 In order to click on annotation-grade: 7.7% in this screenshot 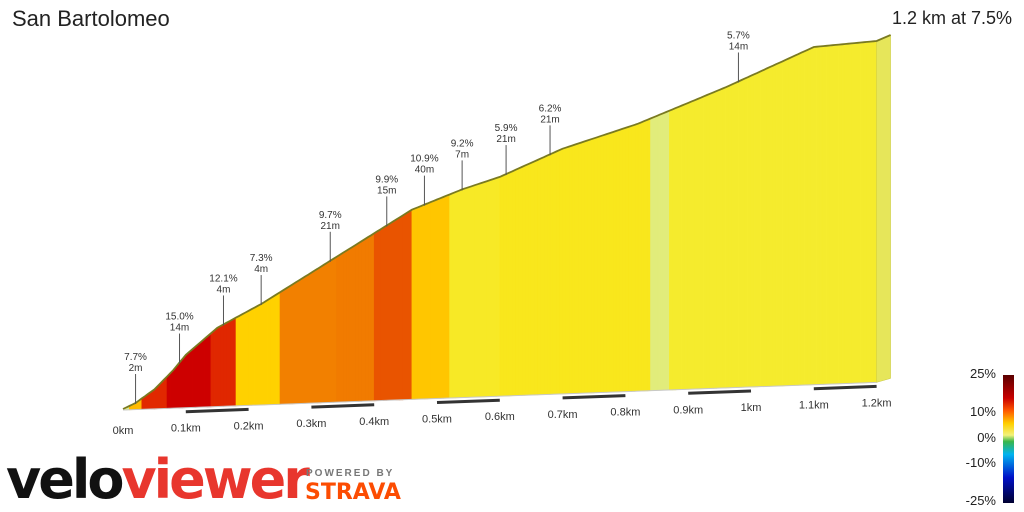, I will do `click(135, 357)`.